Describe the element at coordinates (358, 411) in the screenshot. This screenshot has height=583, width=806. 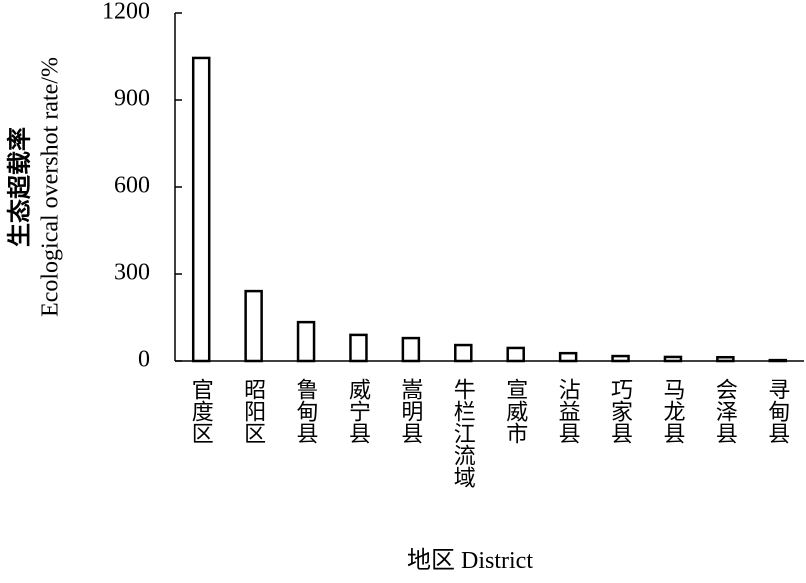
I see `x-tick-label: 威宁县` at that location.